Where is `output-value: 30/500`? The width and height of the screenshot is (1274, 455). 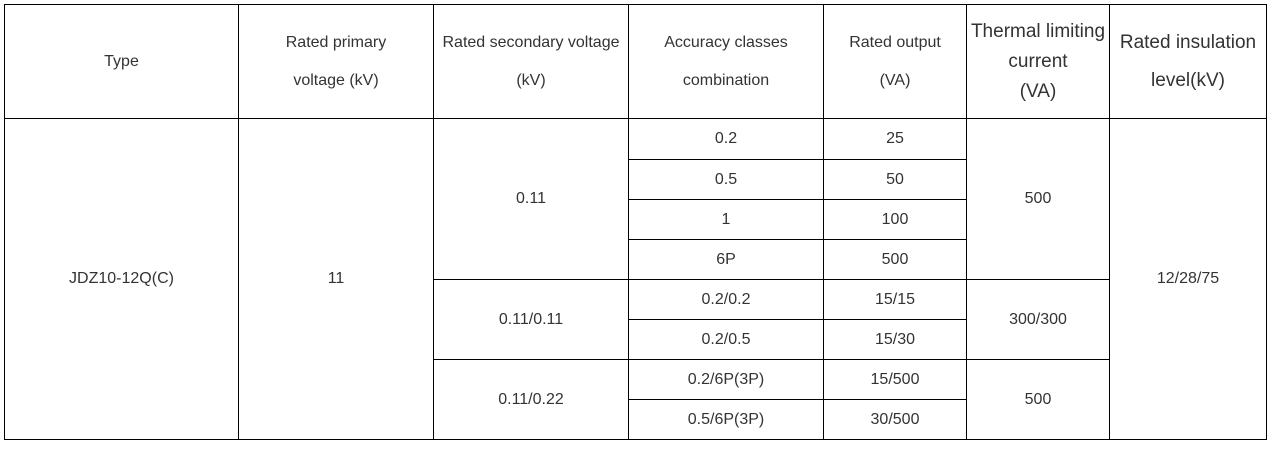 output-value: 30/500 is located at coordinates (895, 419).